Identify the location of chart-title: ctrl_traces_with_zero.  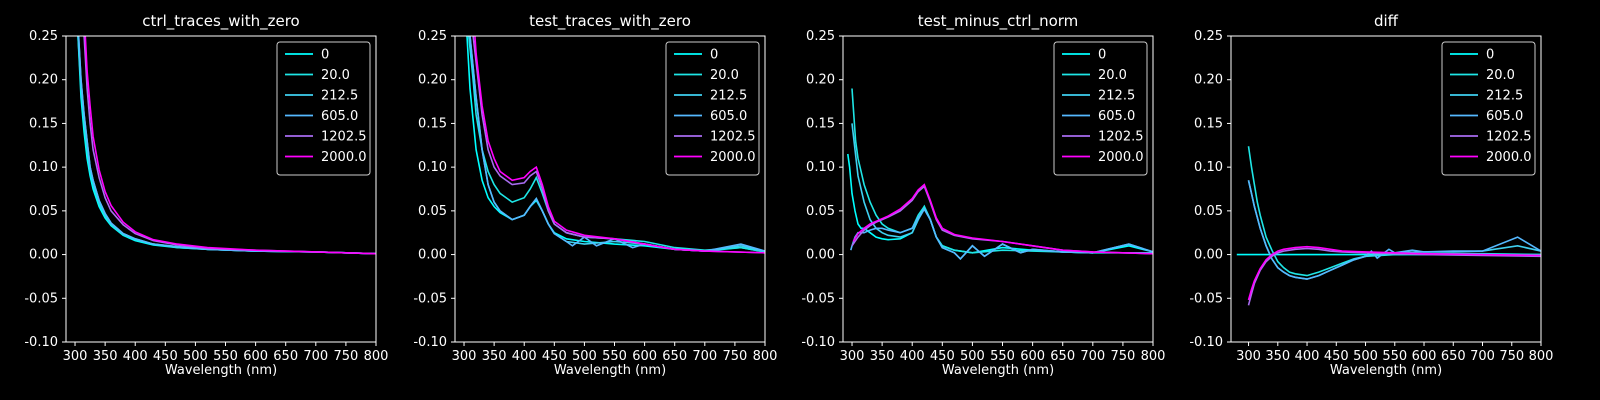
(220, 21).